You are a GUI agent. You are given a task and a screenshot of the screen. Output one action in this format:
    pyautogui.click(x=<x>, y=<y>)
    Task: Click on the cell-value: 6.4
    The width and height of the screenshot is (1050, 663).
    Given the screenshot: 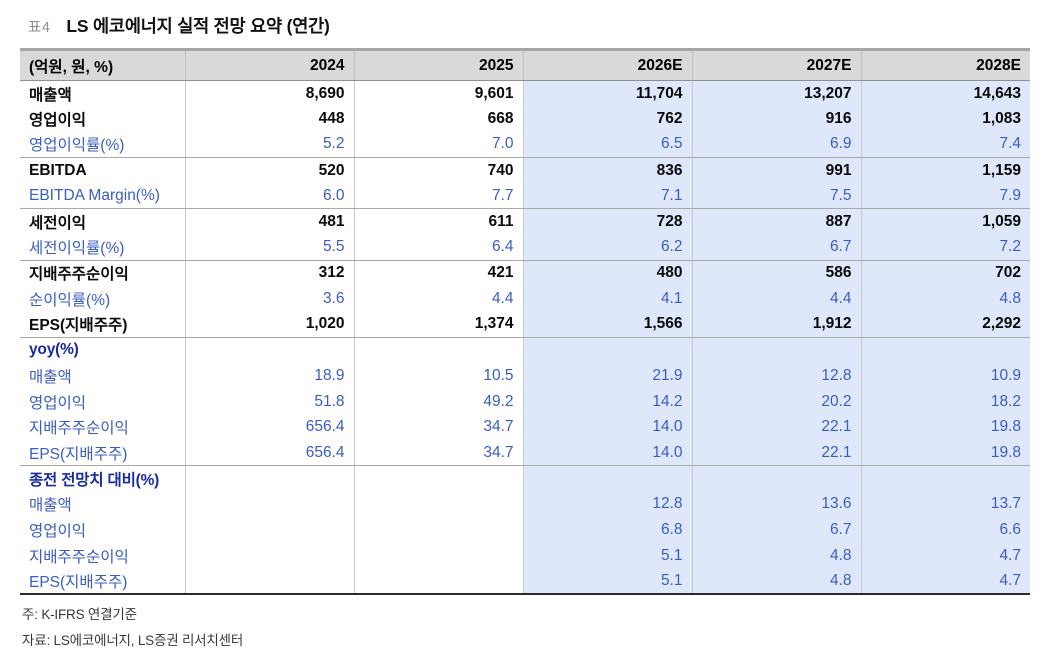 What is the action you would take?
    pyautogui.click(x=439, y=247)
    